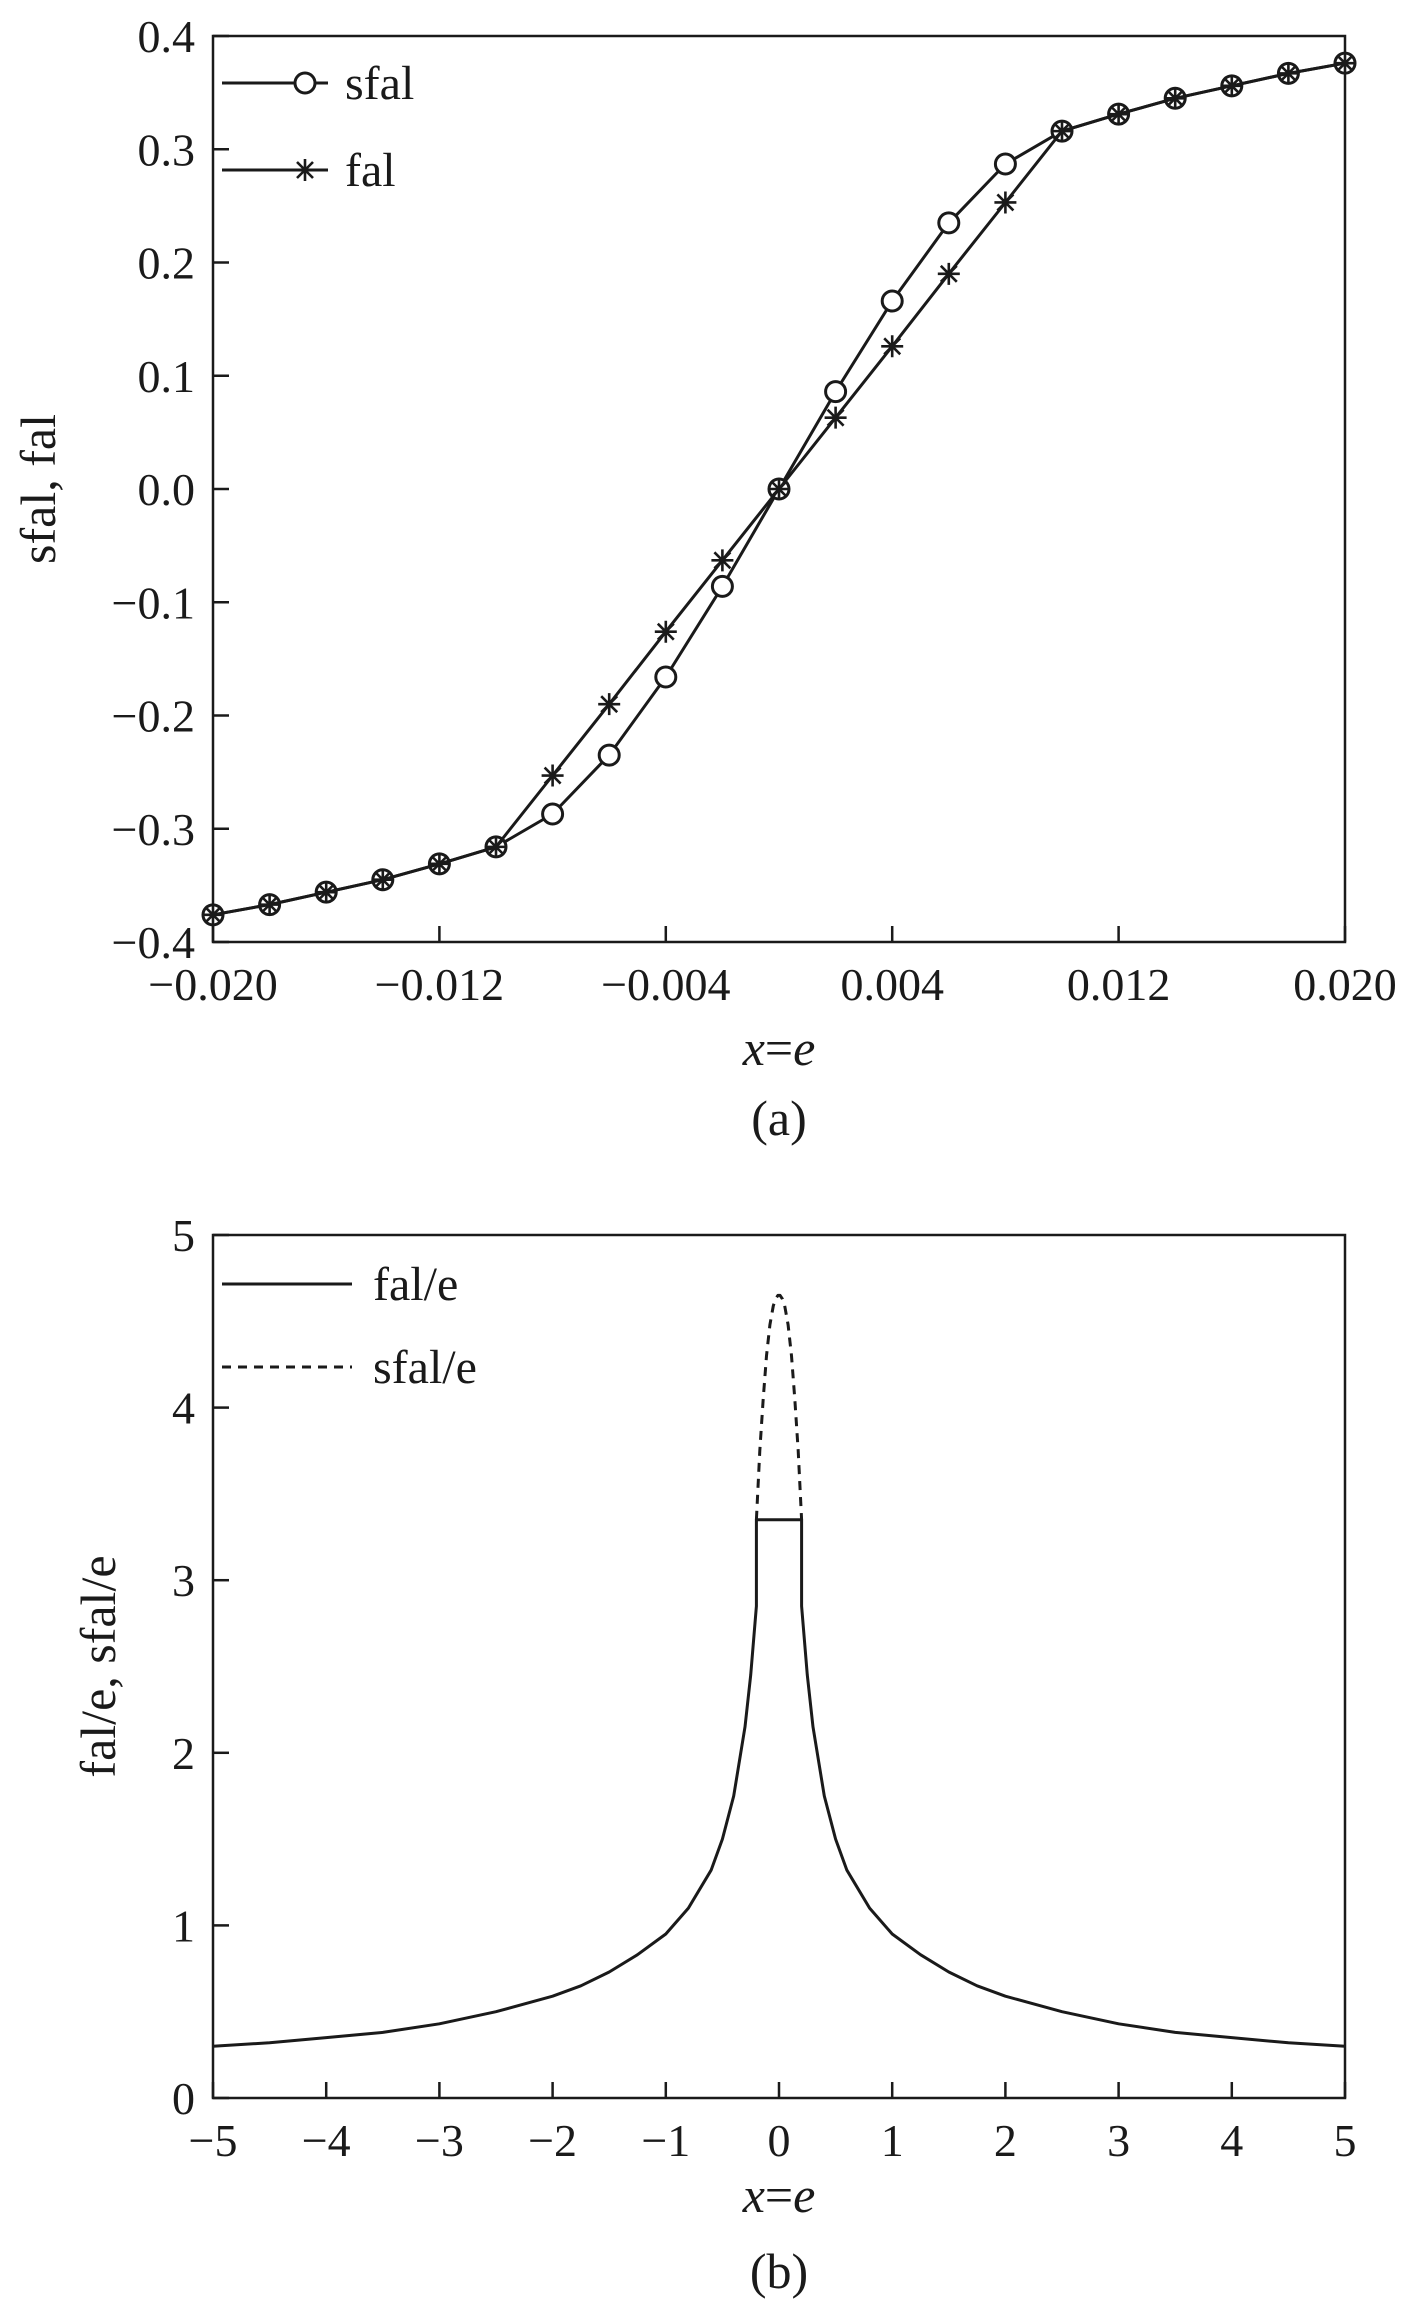 Image resolution: width=1417 pixels, height=2313 pixels. I want to click on y-tick-label: 0.1, so click(167, 376).